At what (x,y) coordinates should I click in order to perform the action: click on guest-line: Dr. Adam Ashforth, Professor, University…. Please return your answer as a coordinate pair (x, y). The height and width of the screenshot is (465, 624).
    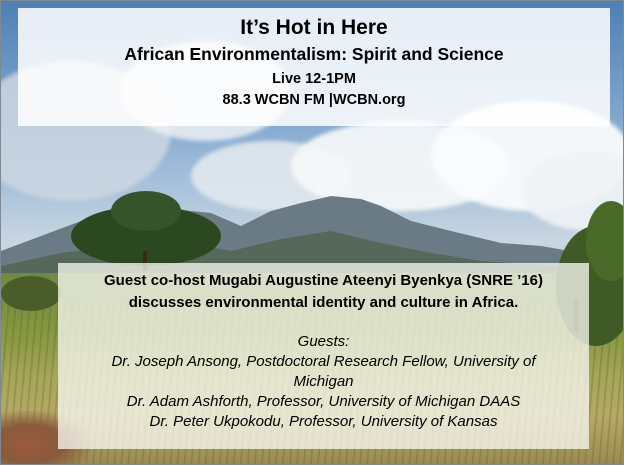
    Looking at the image, I should click on (323, 401).